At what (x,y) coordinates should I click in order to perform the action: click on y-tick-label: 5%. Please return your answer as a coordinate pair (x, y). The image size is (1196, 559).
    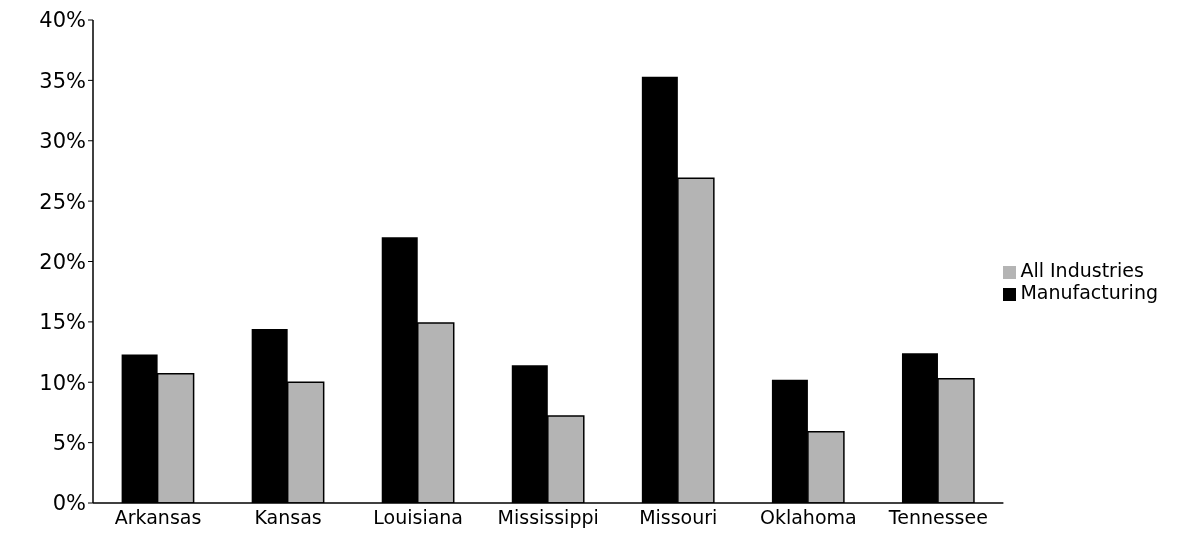
    Looking at the image, I should click on (69, 443).